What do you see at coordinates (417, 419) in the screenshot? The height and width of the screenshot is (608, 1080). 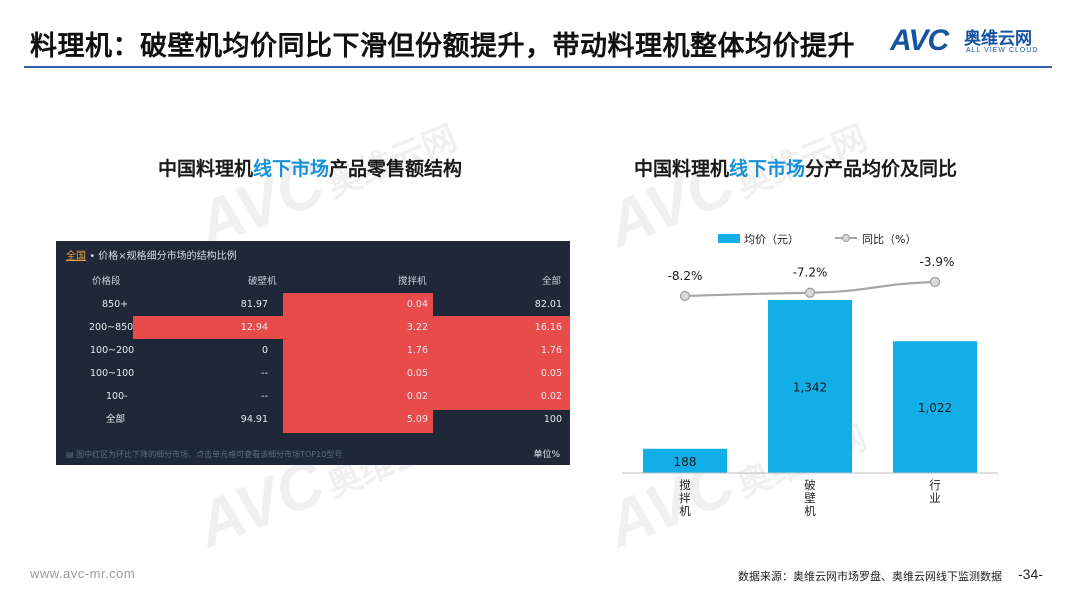 I see `table-cell: 5.09` at bounding box center [417, 419].